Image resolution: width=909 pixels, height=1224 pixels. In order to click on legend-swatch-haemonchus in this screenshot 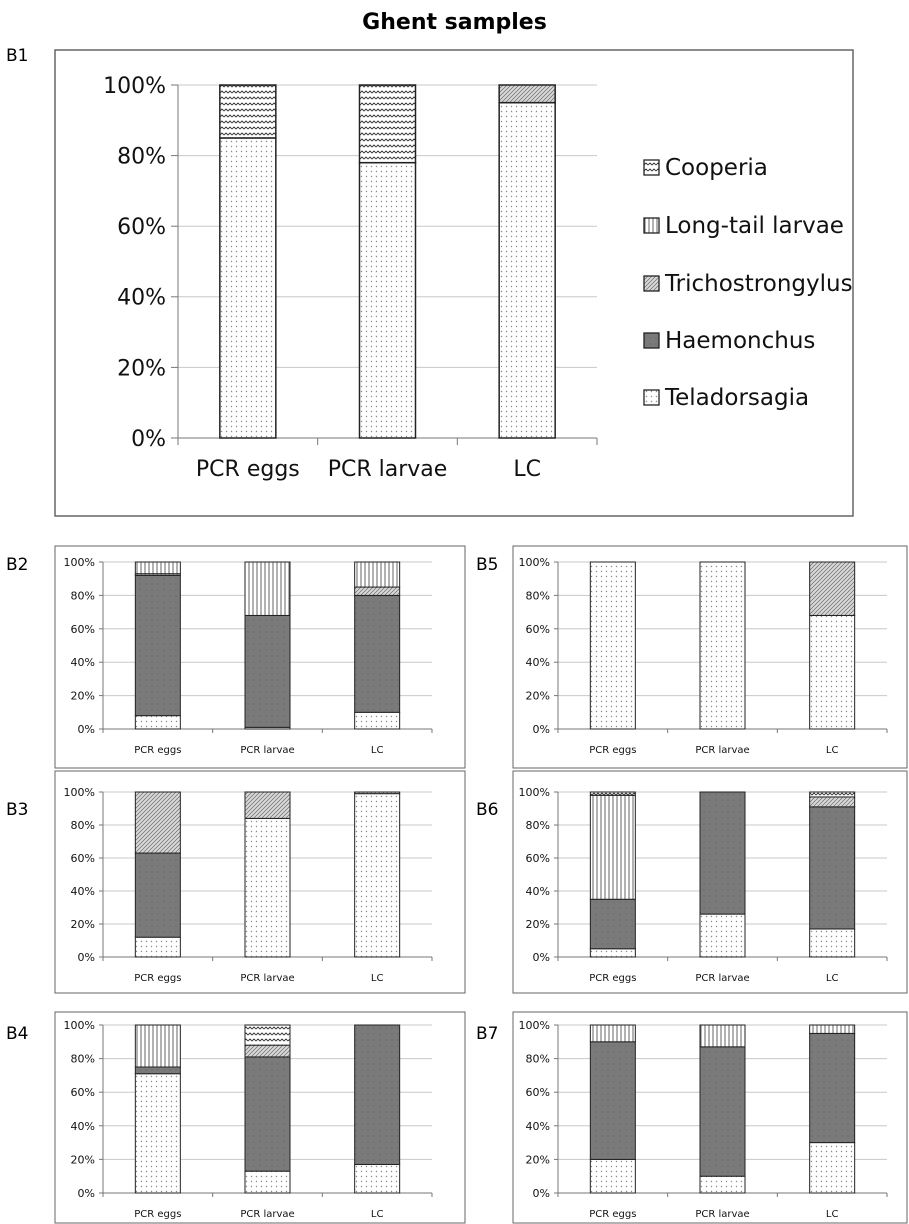, I will do `click(651, 340)`.